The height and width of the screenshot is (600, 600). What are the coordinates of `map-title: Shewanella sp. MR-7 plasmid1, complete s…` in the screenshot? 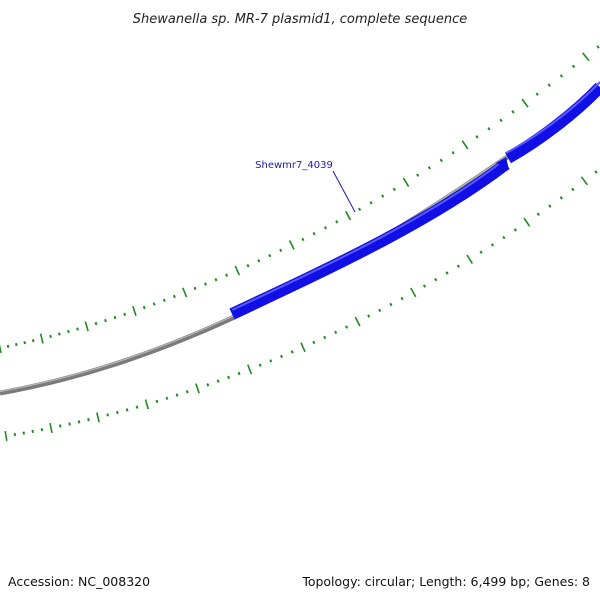 It's located at (300, 19).